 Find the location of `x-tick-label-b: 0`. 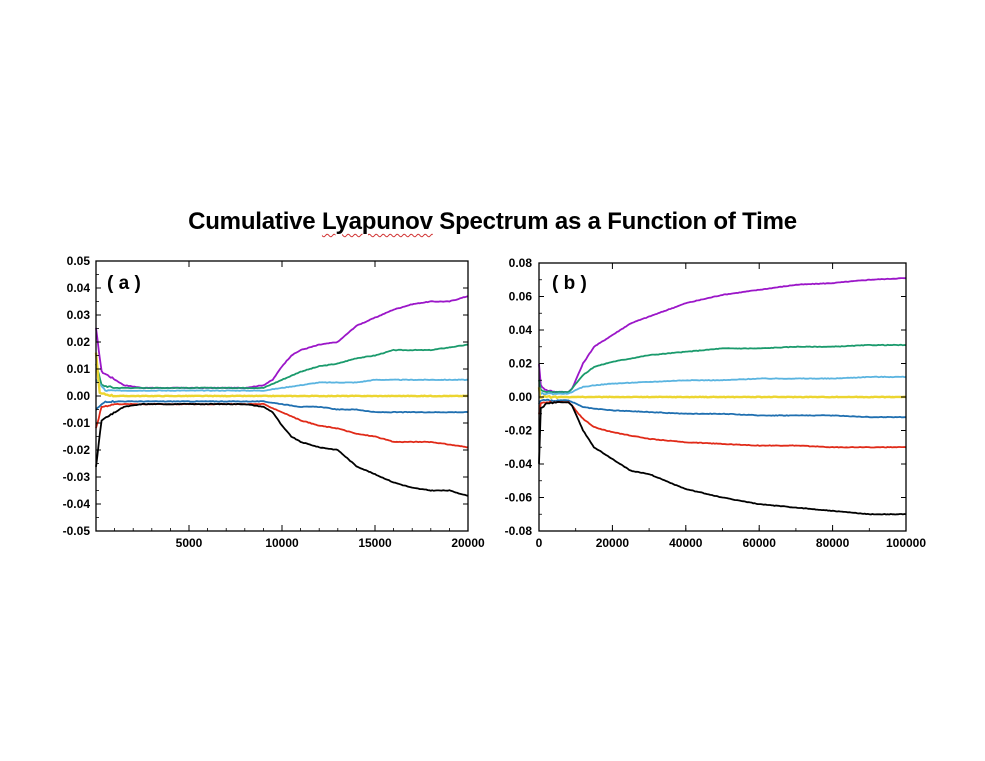

x-tick-label-b: 0 is located at coordinates (539, 543).